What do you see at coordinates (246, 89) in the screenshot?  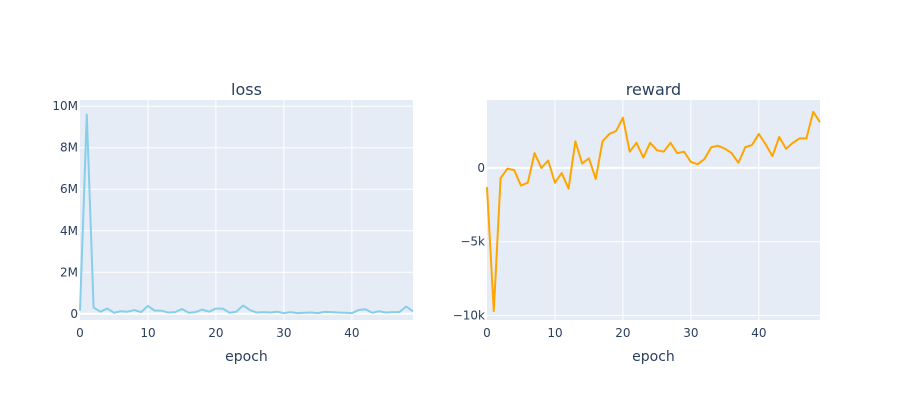 I see `loss-title: loss` at bounding box center [246, 89].